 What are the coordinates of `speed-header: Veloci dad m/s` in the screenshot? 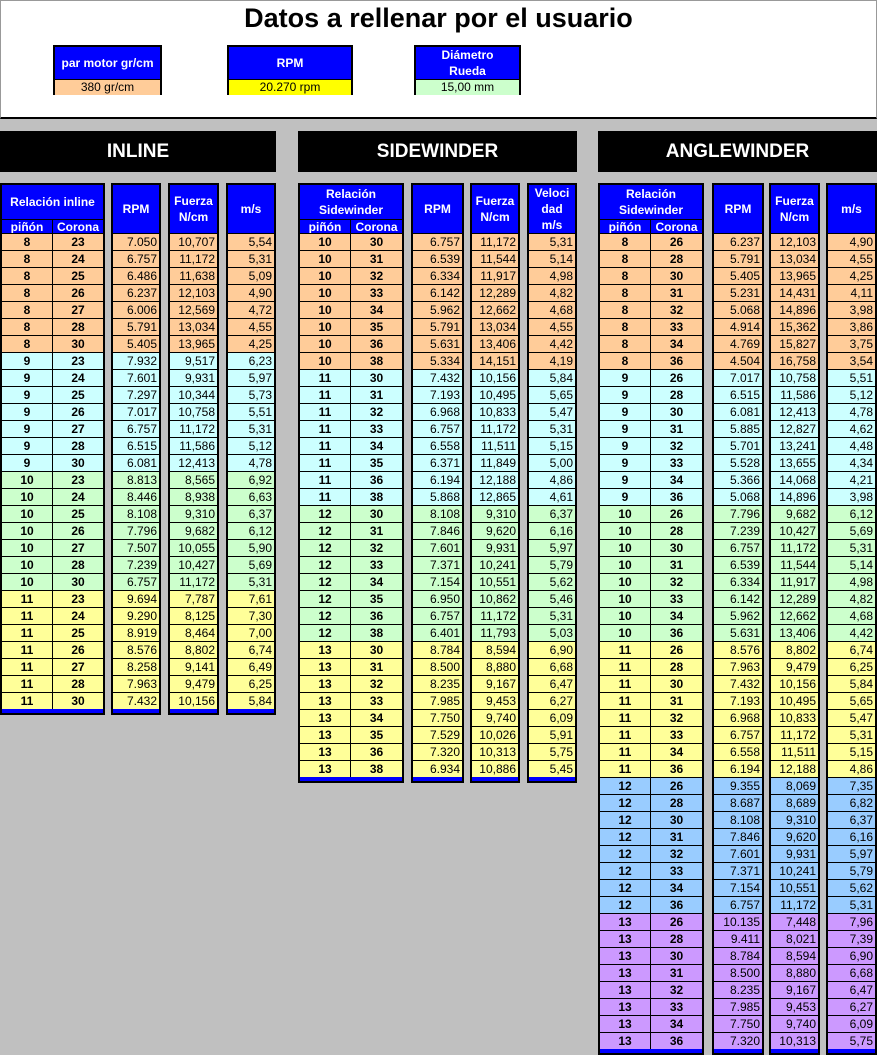 It's located at (552, 209).